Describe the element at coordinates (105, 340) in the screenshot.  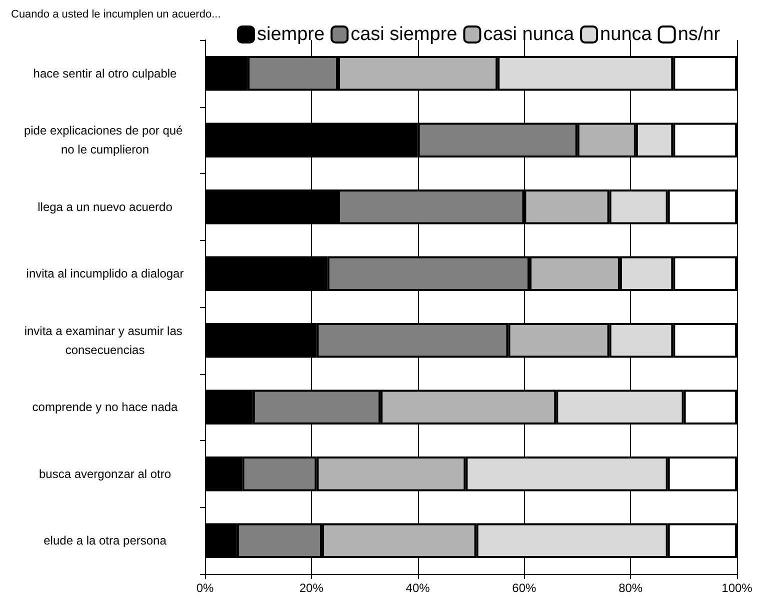
I see `y-tick-label: invita a examinar y asumir las consecuencias` at that location.